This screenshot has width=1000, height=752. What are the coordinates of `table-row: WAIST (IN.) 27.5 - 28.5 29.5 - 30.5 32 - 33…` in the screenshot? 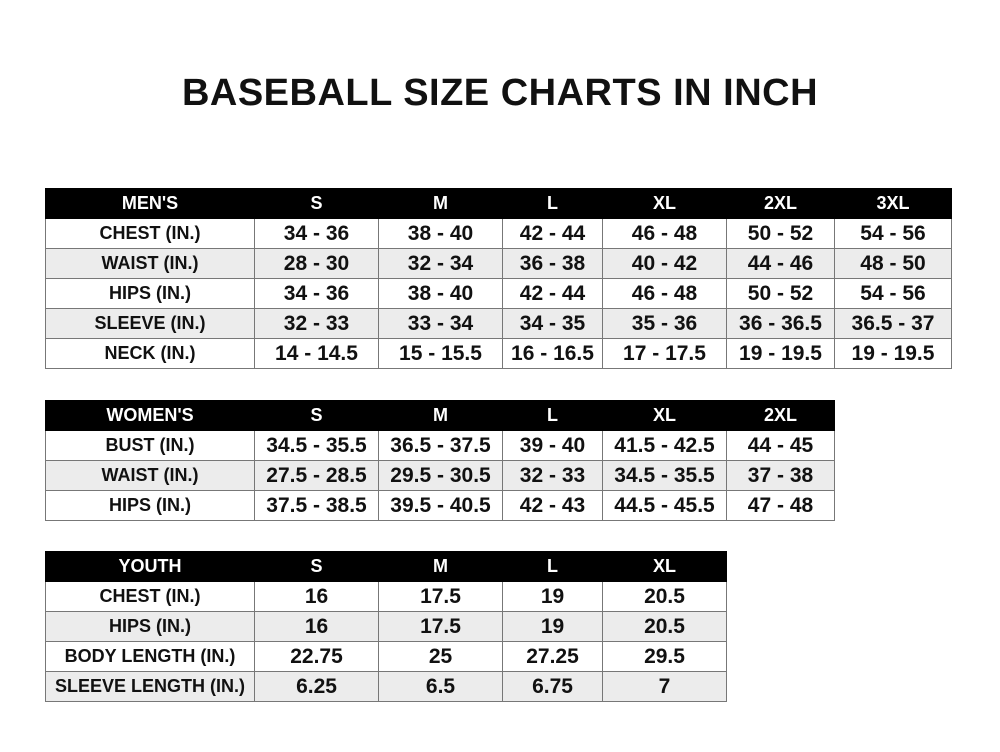 It's located at (440, 475).